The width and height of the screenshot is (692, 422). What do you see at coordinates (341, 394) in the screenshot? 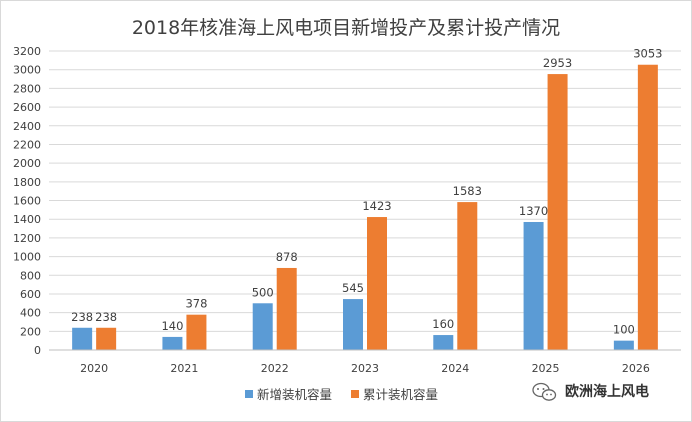
I see `legend: 新增装机容量 累计装机容量` at bounding box center [341, 394].